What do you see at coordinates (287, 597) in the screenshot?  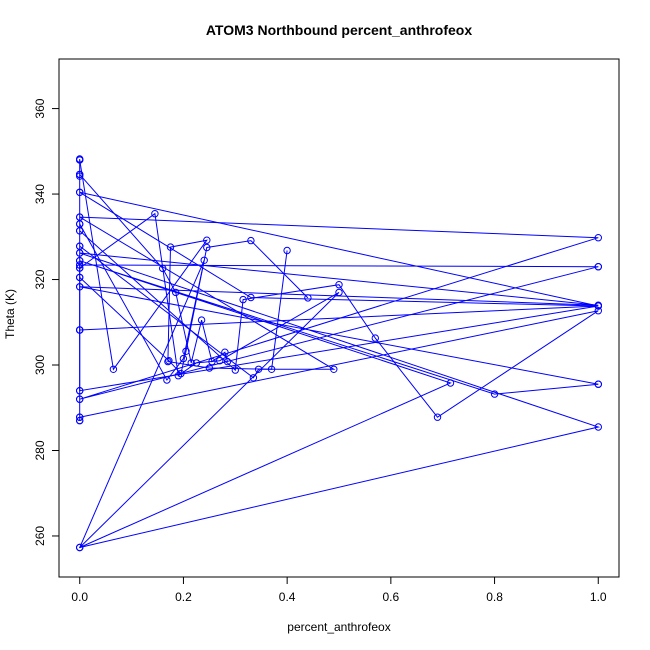 I see `x-tick-label: 0.4` at bounding box center [287, 597].